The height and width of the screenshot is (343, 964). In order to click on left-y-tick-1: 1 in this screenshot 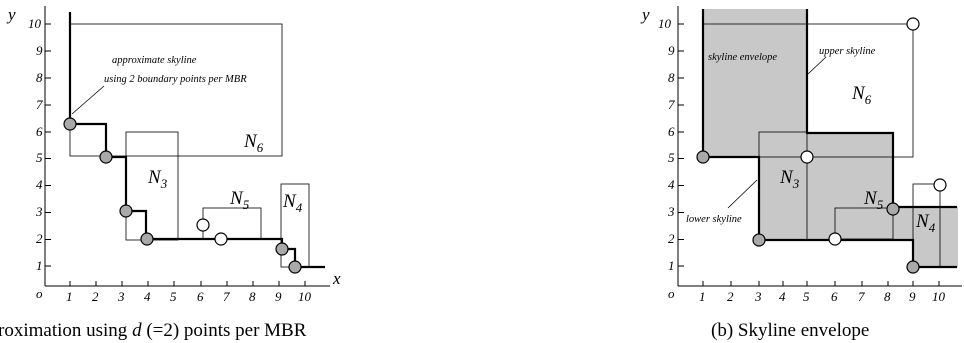, I will do `click(39, 265)`.